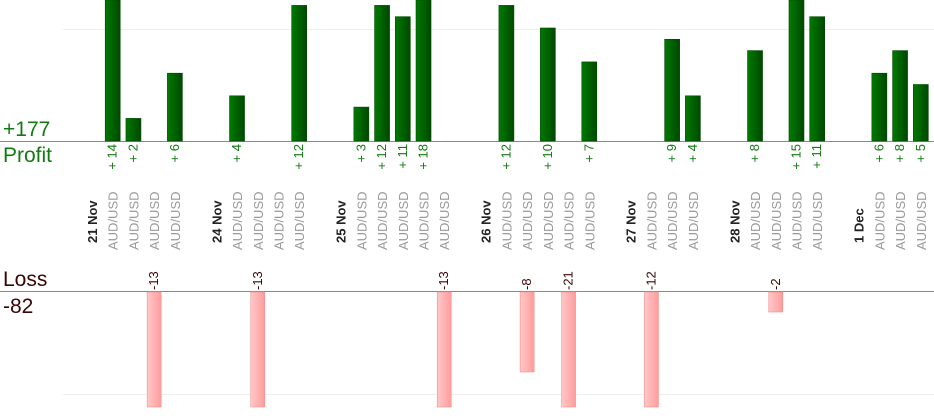  What do you see at coordinates (132, 153) in the screenshot?
I see `profit-value-label: + 2` at bounding box center [132, 153].